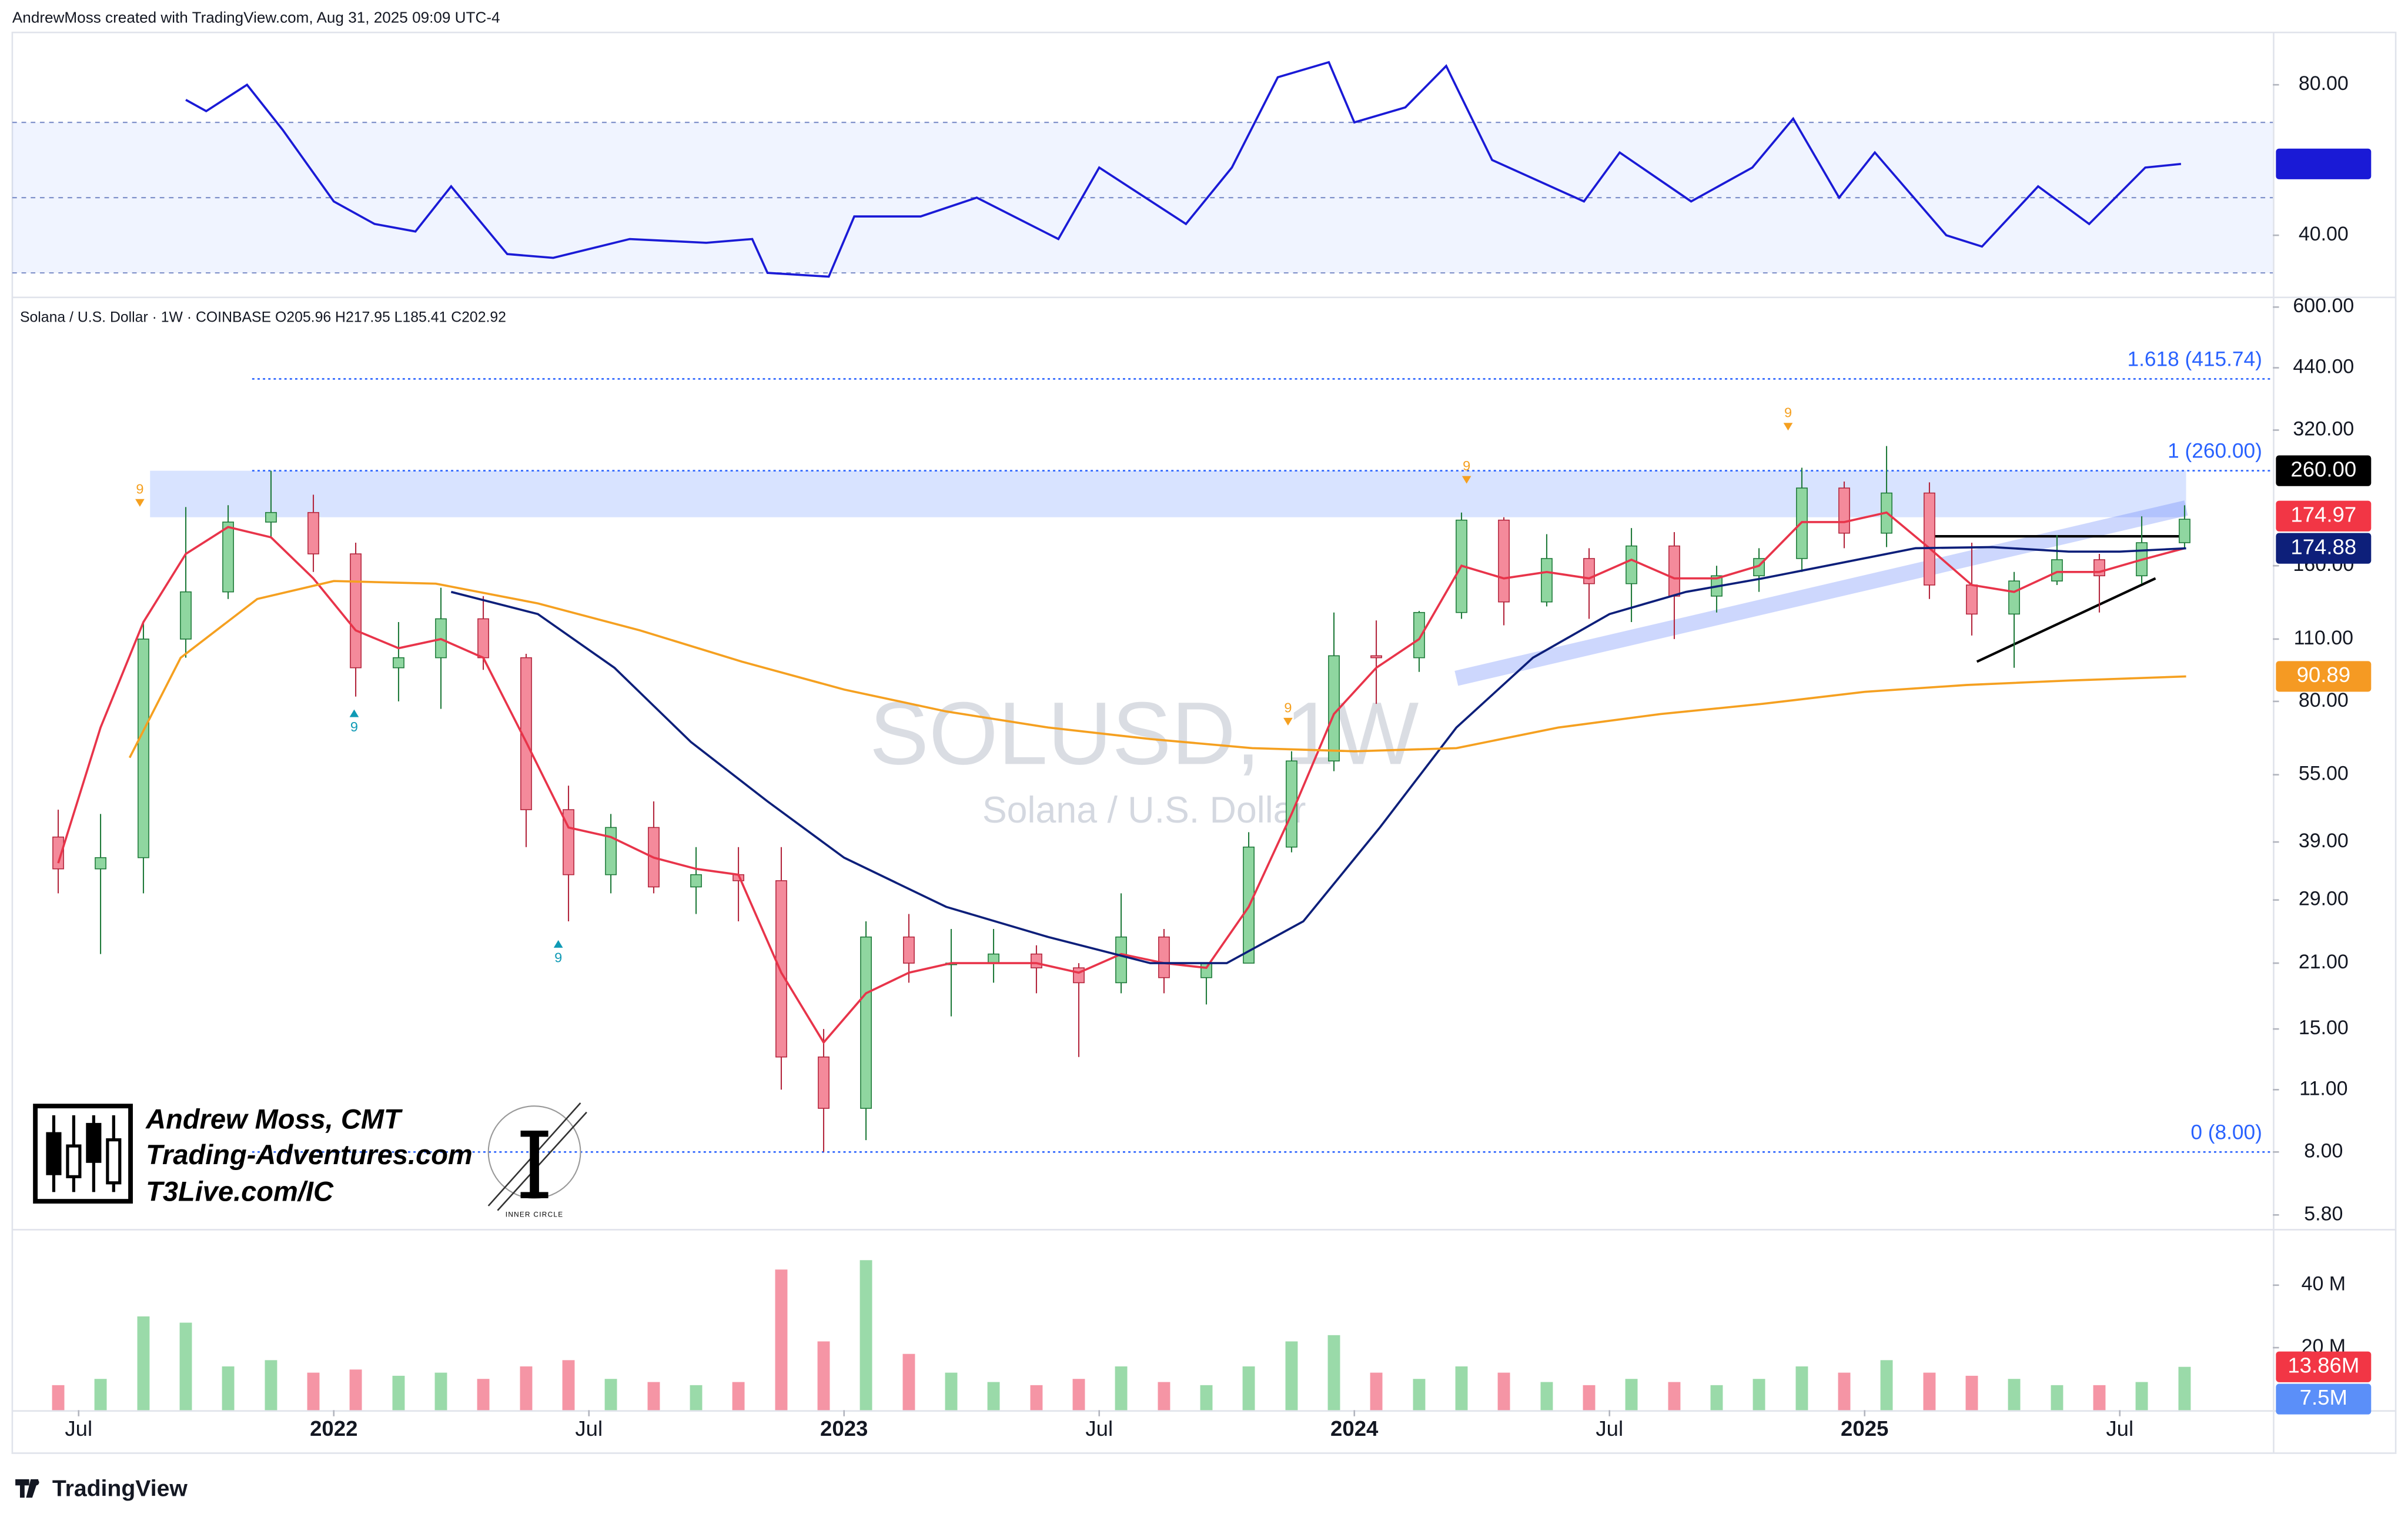 Image resolution: width=2408 pixels, height=1524 pixels. I want to click on y-tick-label: 21.00, so click(2324, 962).